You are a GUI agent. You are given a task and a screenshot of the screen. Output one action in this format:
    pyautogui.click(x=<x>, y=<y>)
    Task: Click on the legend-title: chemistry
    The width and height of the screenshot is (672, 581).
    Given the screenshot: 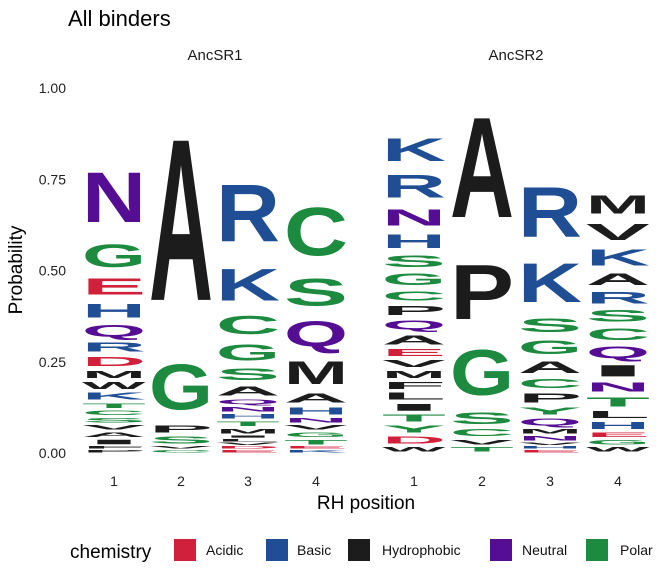 What is the action you would take?
    pyautogui.click(x=111, y=552)
    